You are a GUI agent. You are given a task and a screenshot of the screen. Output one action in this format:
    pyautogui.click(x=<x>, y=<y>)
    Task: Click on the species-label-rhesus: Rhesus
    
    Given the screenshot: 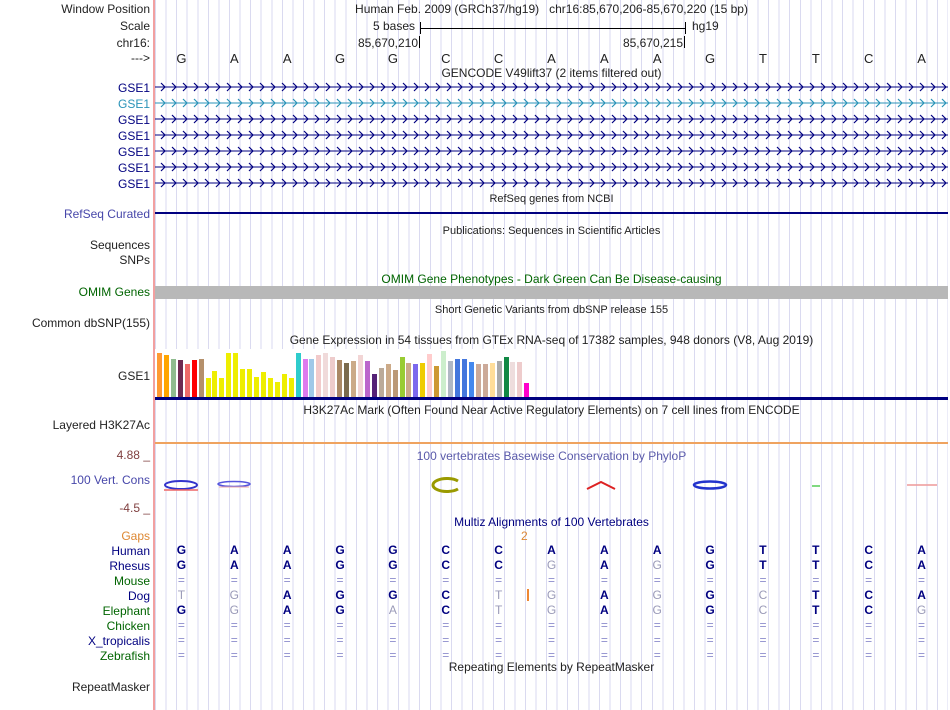 What is the action you would take?
    pyautogui.click(x=129, y=566)
    